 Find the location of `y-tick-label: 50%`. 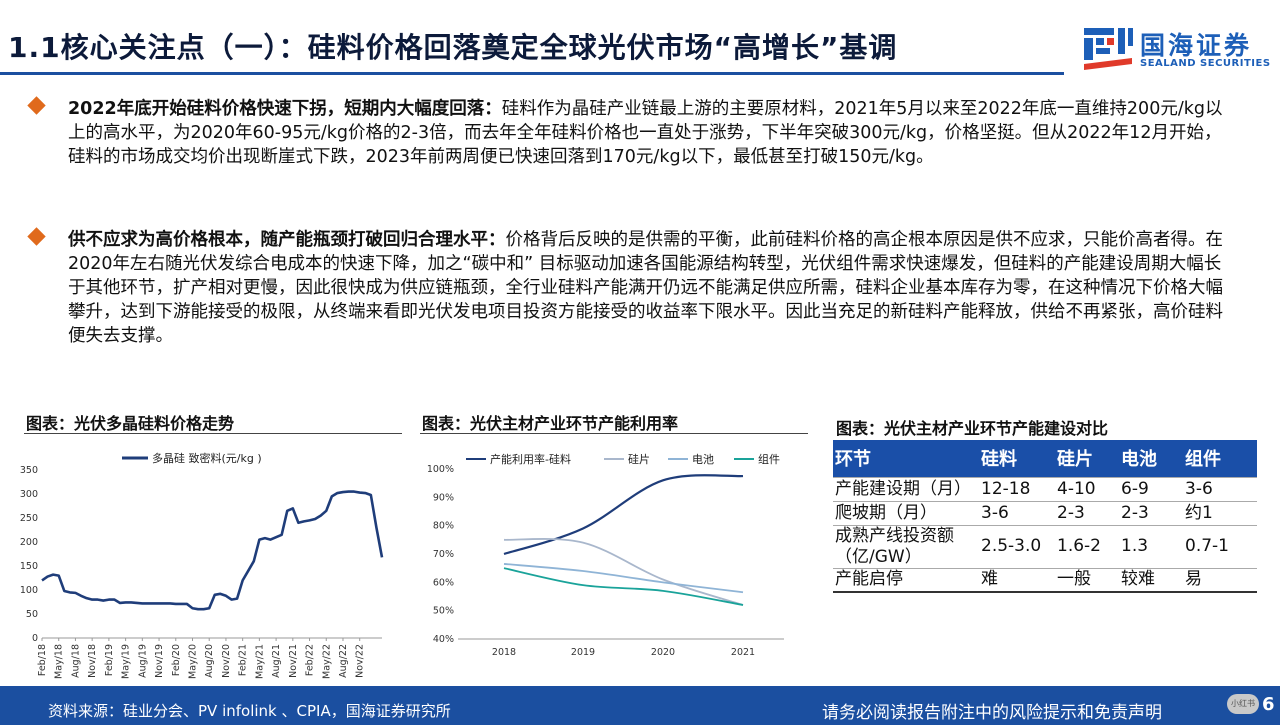

y-tick-label: 50% is located at coordinates (443, 611).